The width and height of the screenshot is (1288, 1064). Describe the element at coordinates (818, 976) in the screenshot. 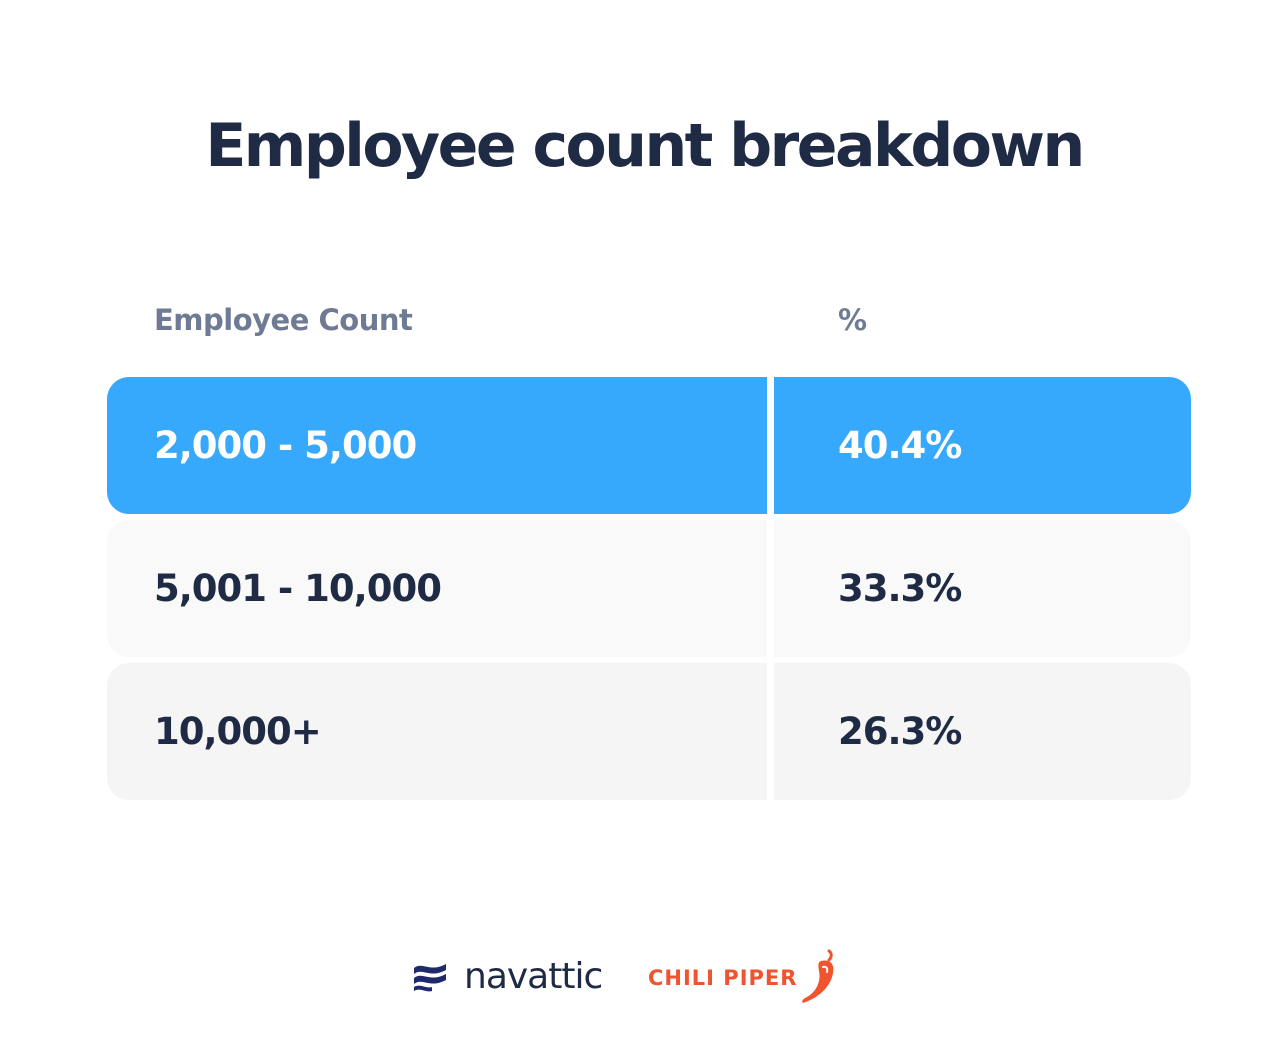

I see `chili-pepper-icon` at that location.